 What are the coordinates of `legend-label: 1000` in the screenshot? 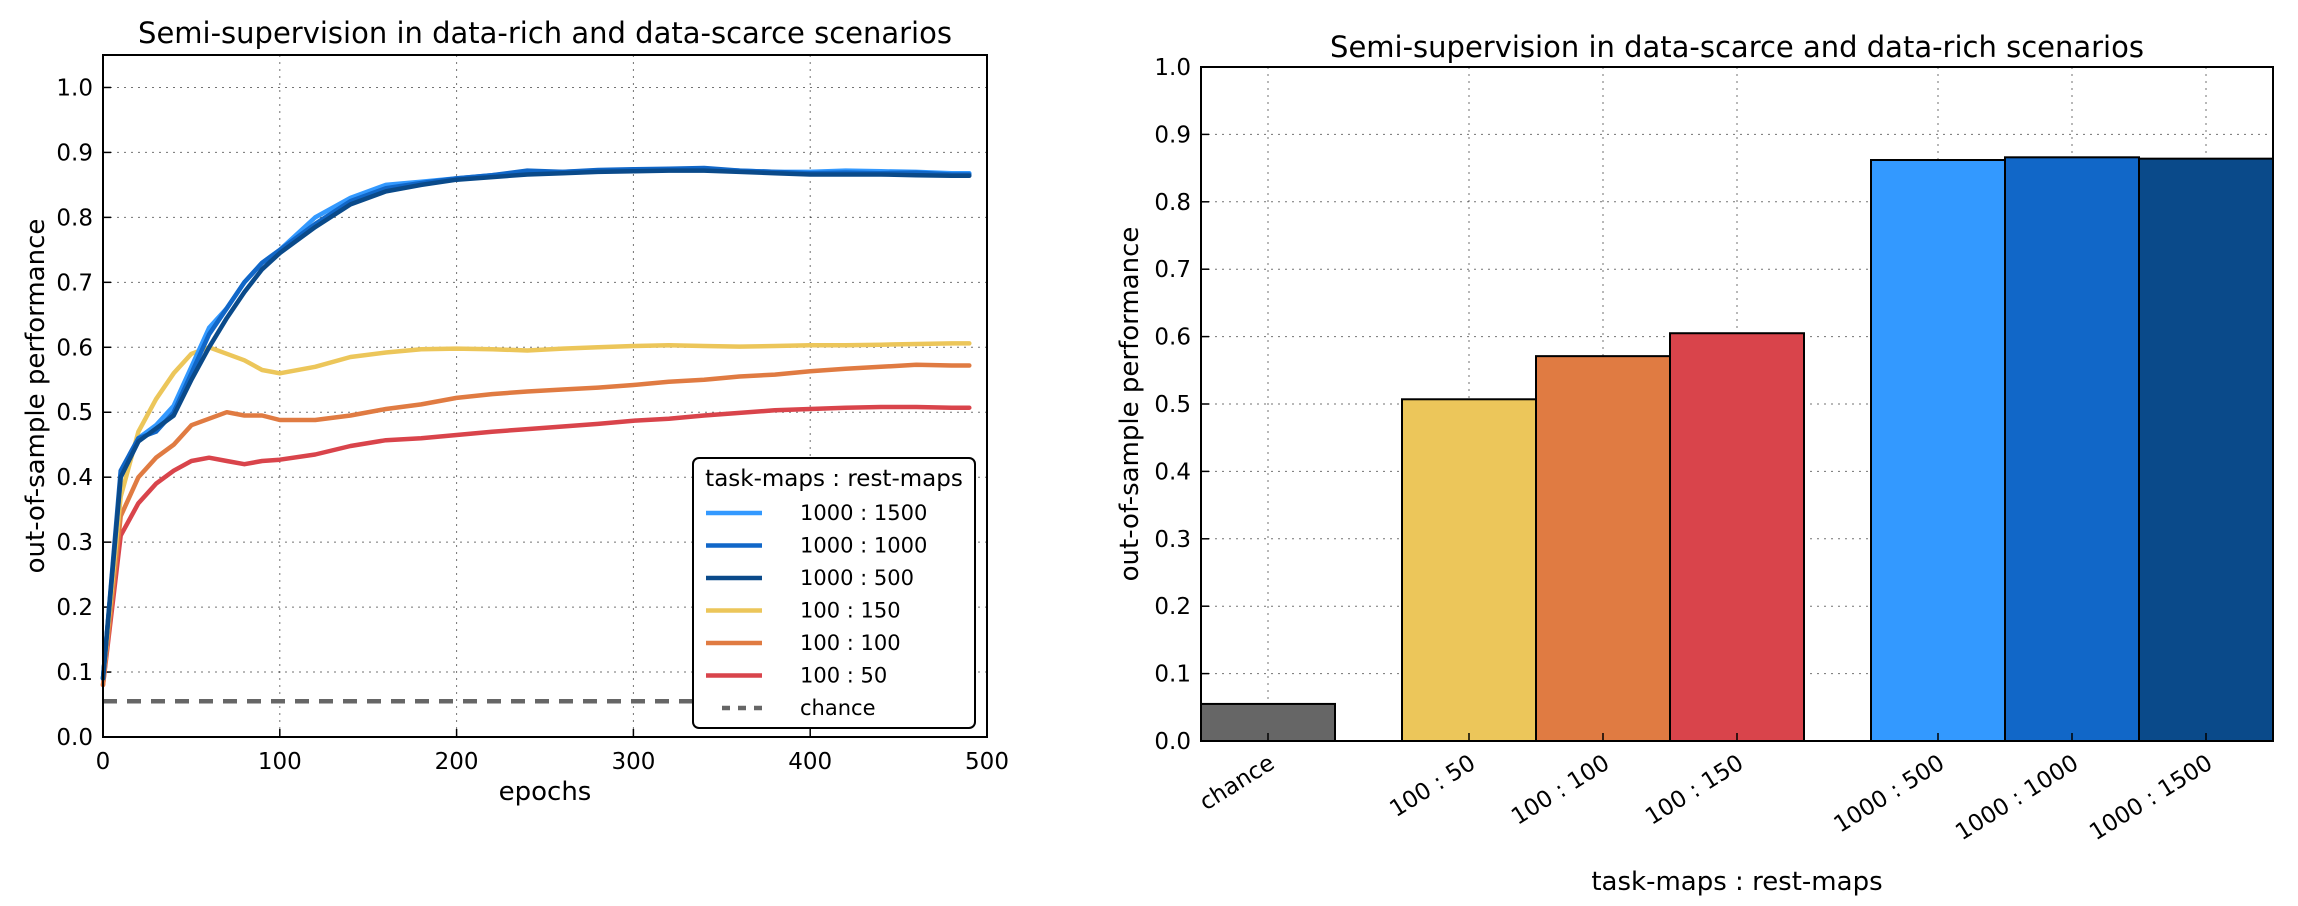 It's located at (863, 546).